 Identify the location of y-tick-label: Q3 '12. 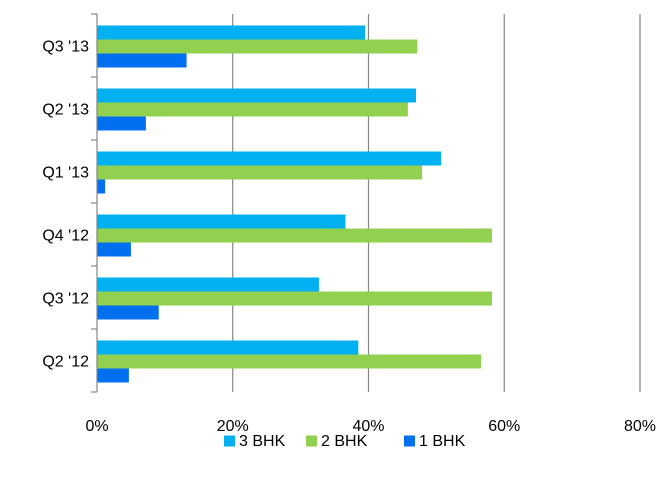
(65, 299).